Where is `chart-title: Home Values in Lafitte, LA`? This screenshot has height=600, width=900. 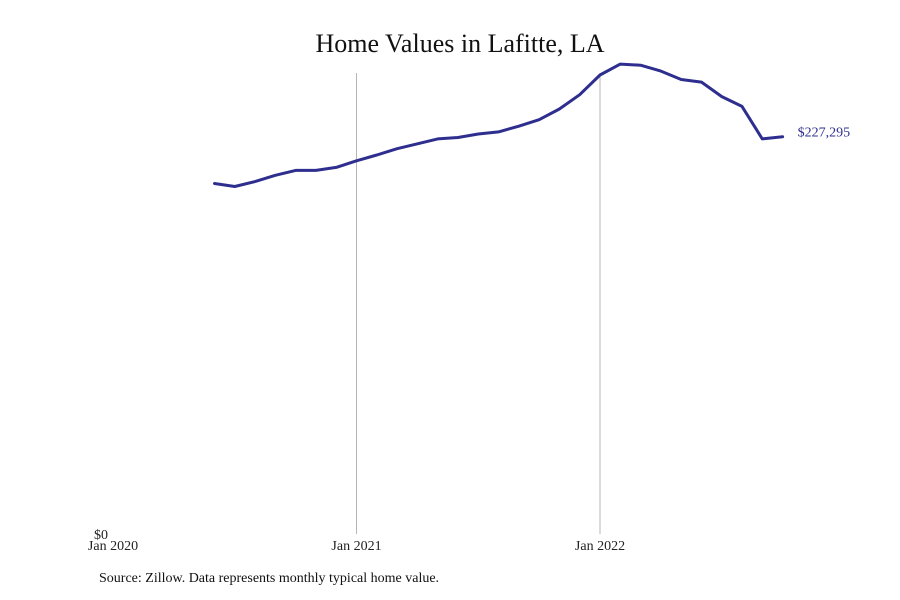
chart-title: Home Values in Lafitte, LA is located at coordinates (459, 43).